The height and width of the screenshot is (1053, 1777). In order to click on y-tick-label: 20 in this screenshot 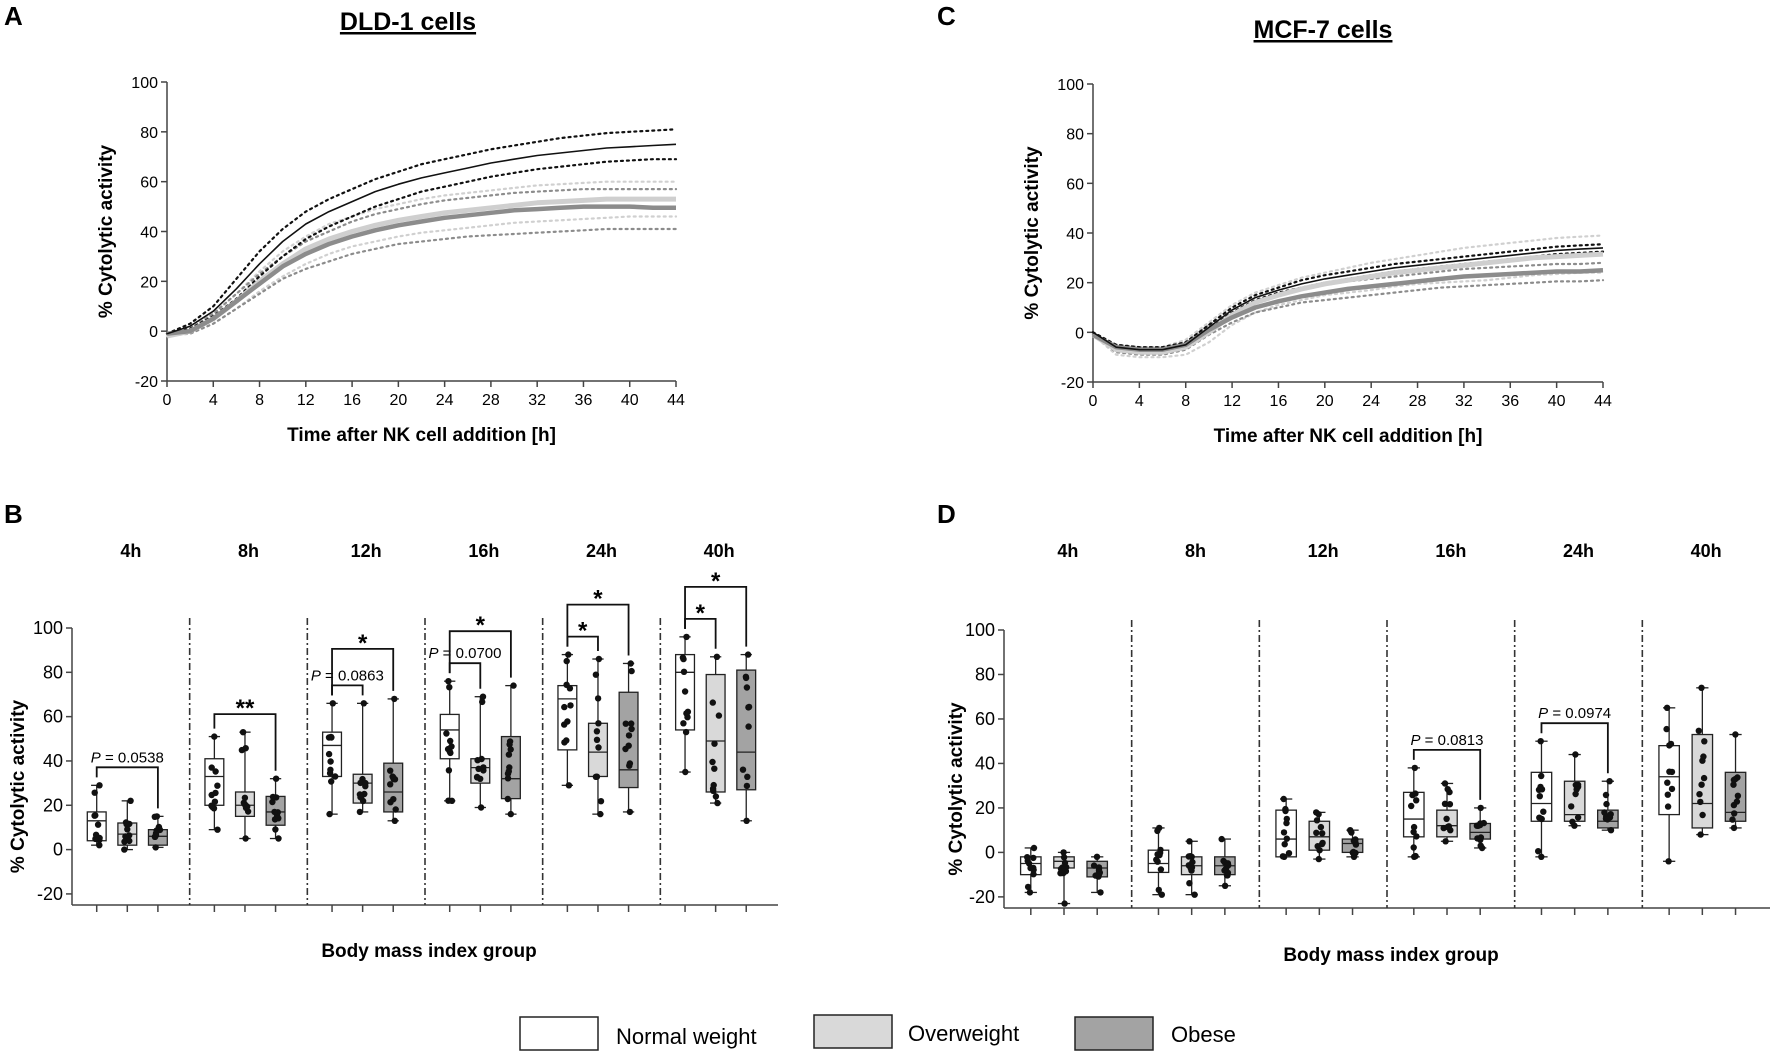, I will do `click(53, 805)`.